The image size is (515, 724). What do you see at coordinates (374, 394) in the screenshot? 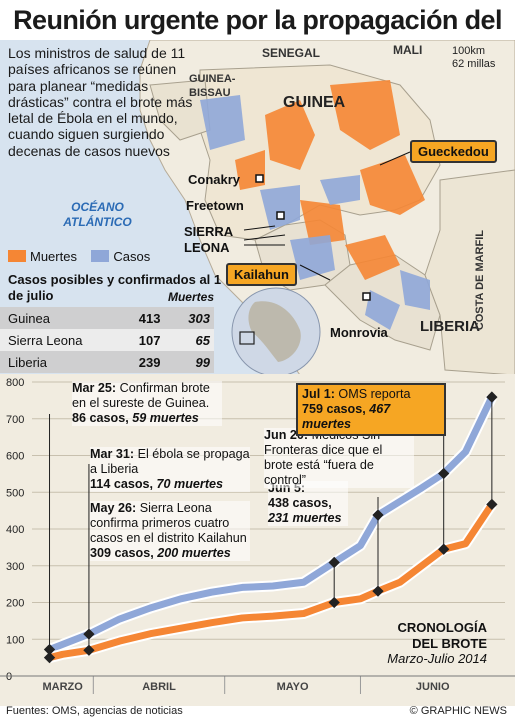
I see `annotation-text: OMS reporta` at bounding box center [374, 394].